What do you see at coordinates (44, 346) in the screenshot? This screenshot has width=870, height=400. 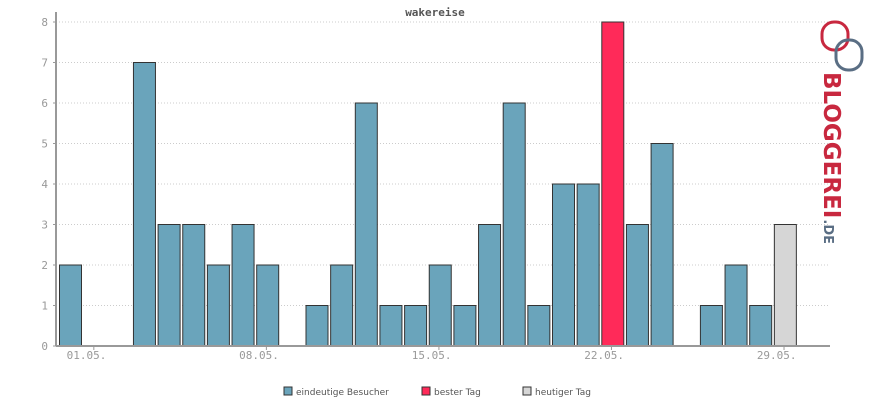 I see `y-tick-label: 0` at bounding box center [44, 346].